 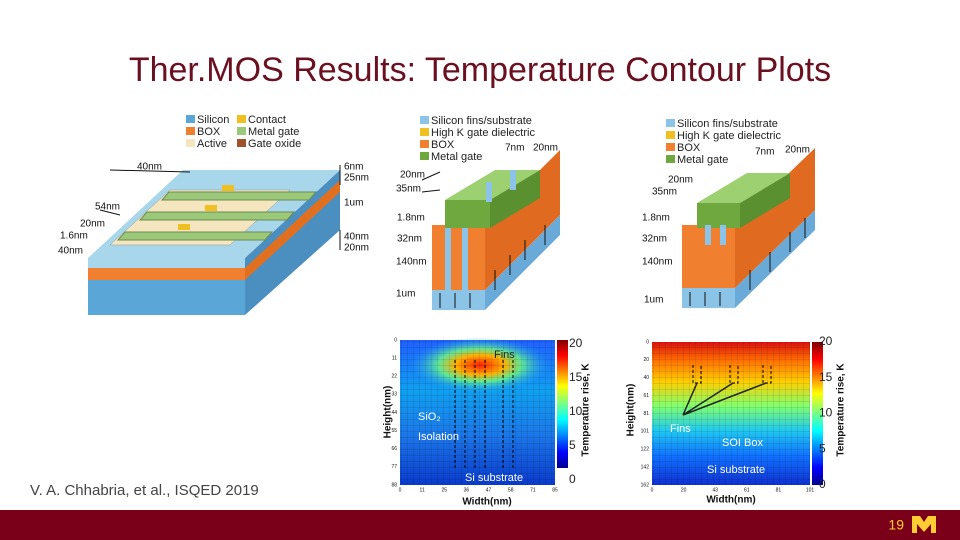 What do you see at coordinates (522, 262) in the screenshot?
I see `substrate-side` at bounding box center [522, 262].